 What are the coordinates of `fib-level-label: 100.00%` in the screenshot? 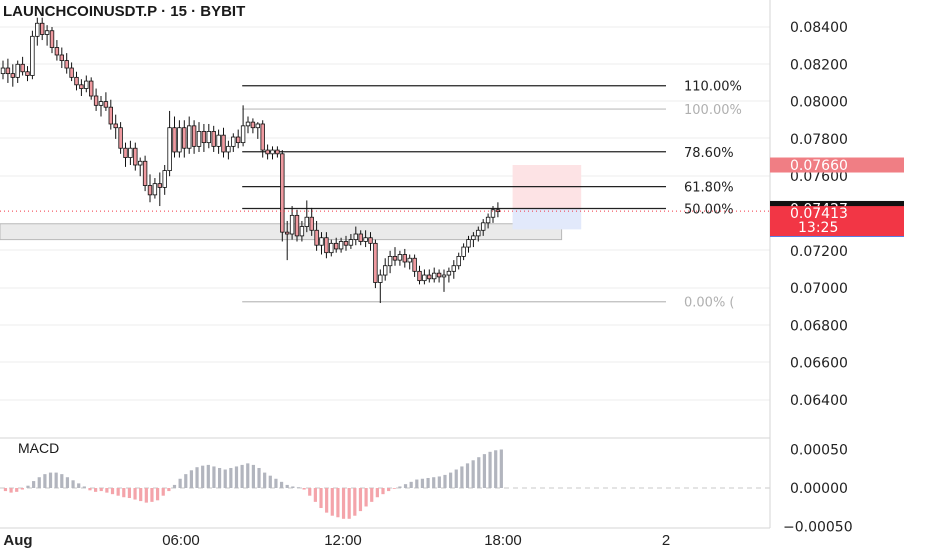 It's located at (713, 110).